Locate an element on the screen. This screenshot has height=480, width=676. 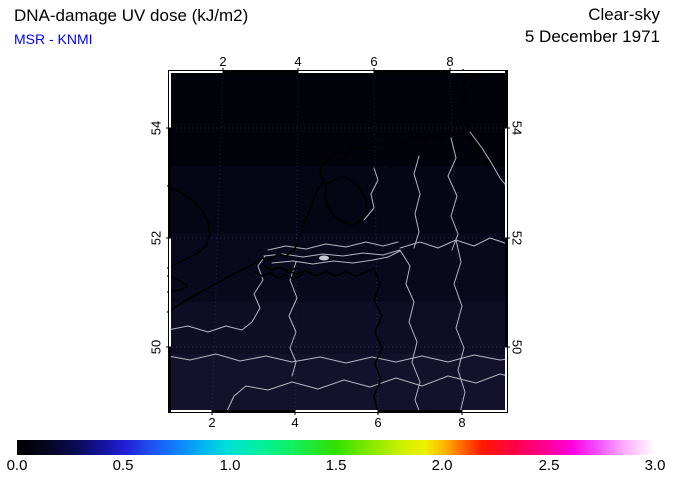
lat-tick-left-50: 50 is located at coordinates (156, 347).